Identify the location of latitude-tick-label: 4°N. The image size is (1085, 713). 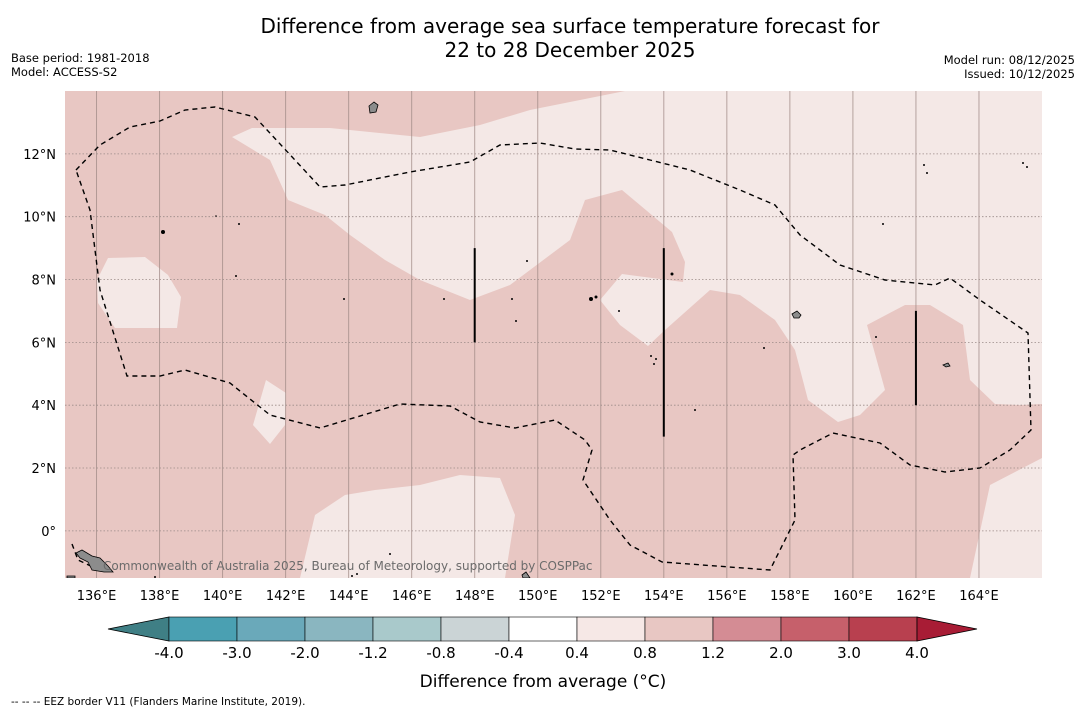
(44, 406).